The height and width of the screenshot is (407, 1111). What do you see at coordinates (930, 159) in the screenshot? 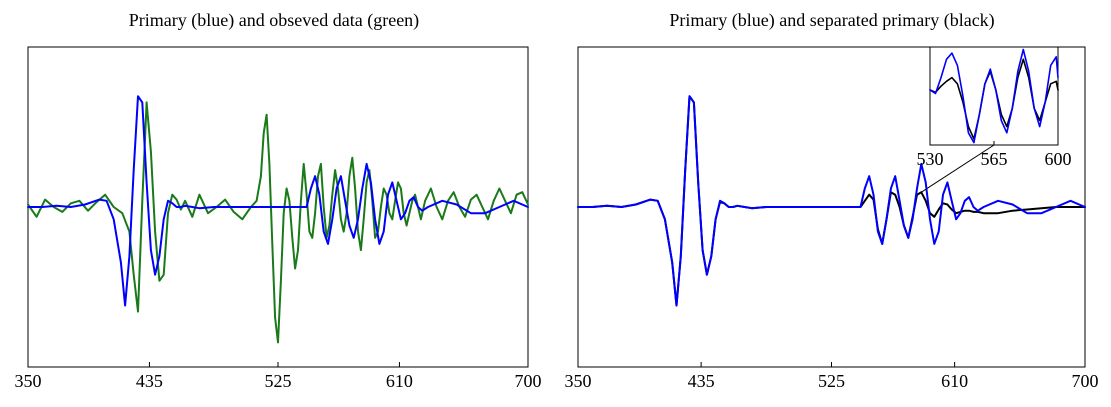
I see `x-tick-label: 530` at bounding box center [930, 159].